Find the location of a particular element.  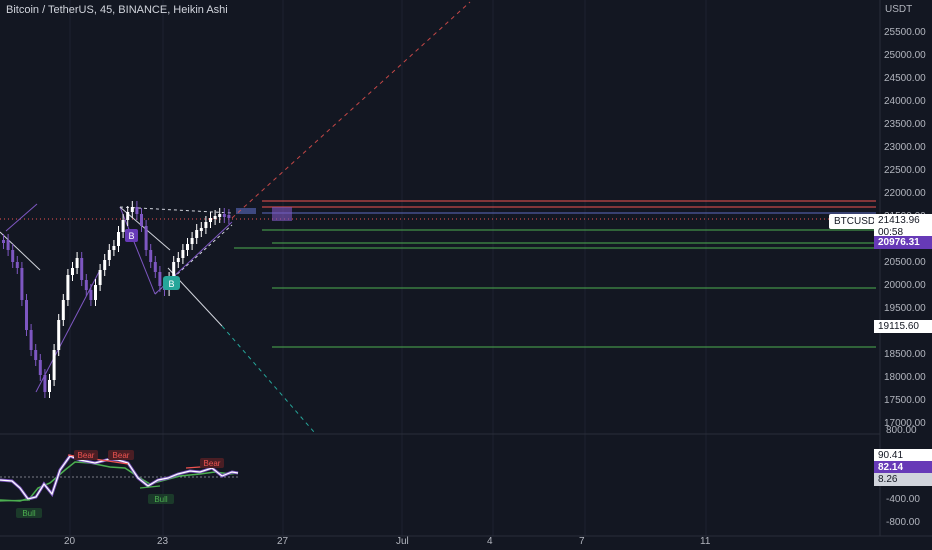

svg-text: B is located at coordinates (131, 236).